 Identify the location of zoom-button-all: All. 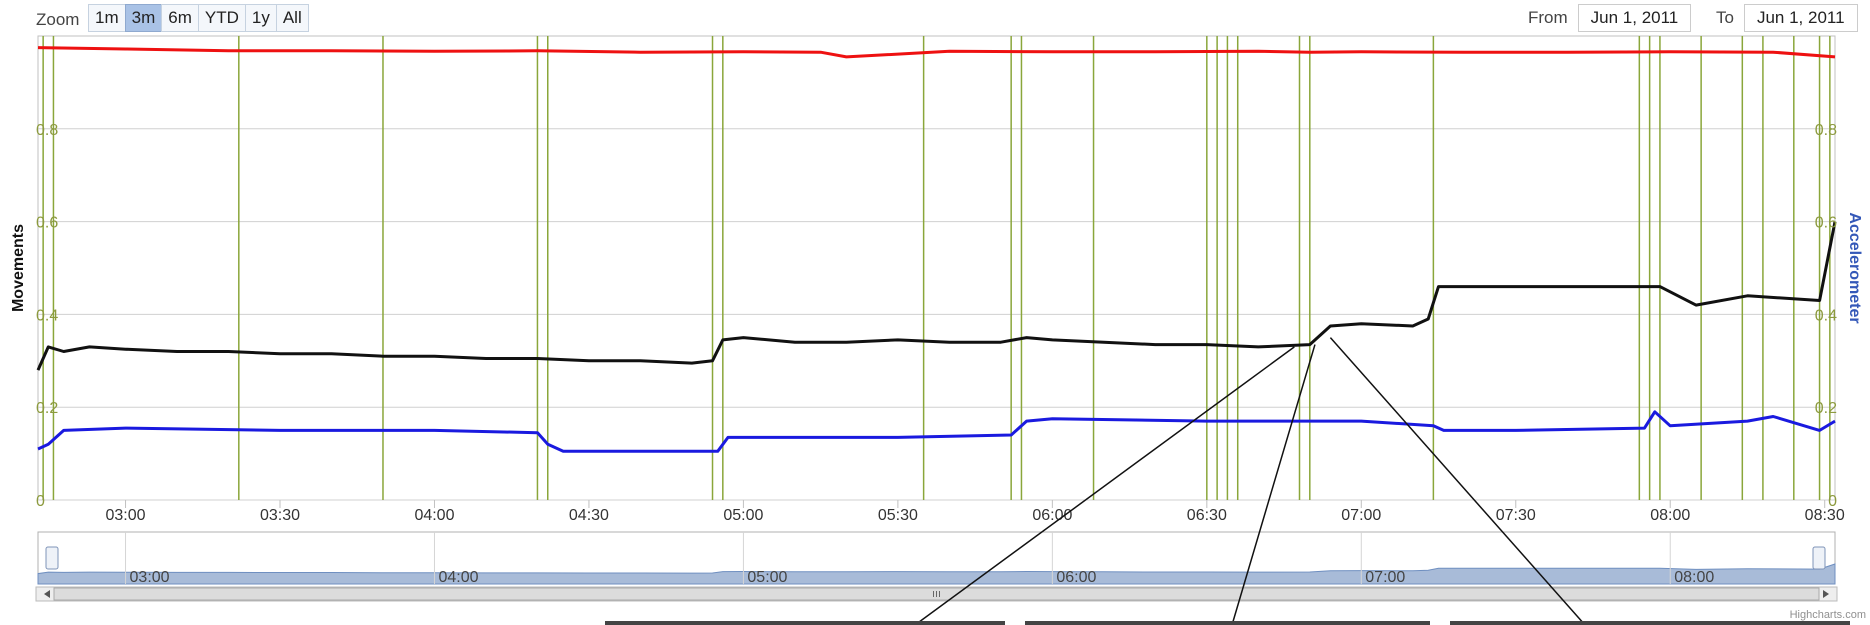
(292, 18).